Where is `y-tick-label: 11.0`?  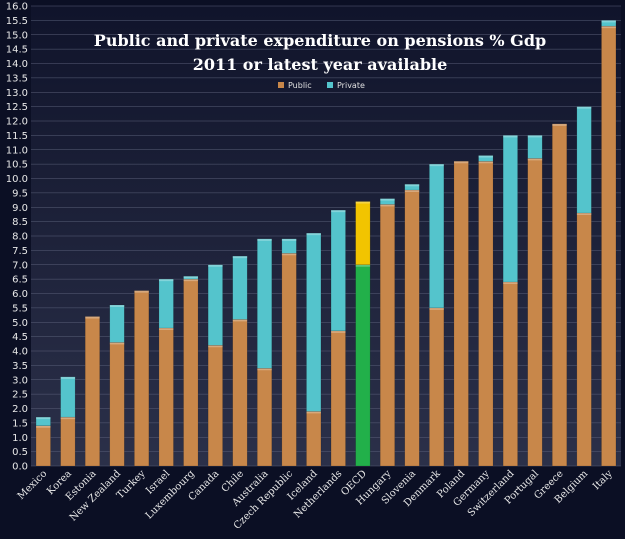 y-tick-label: 11.0 is located at coordinates (17, 150).